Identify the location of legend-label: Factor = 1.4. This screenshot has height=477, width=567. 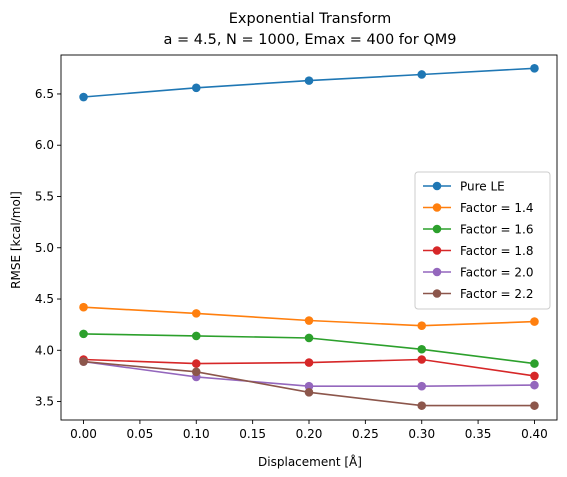
(497, 208).